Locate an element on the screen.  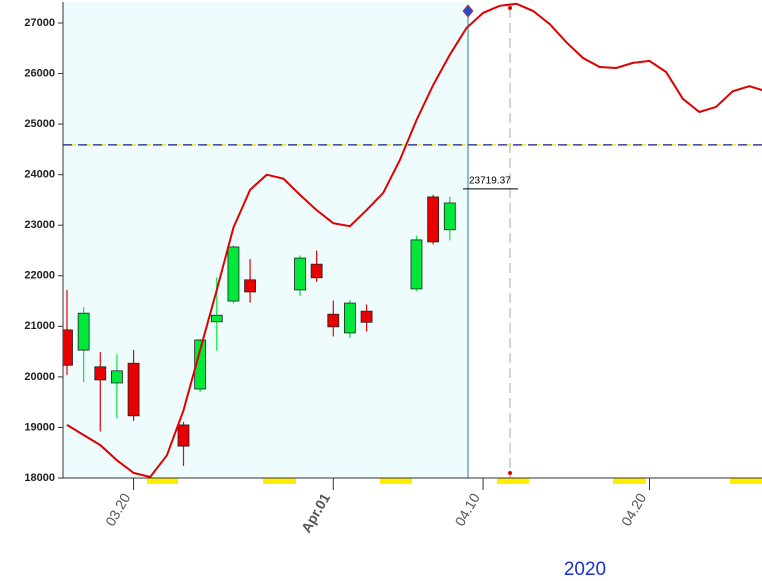
y-tick-label: 24000 is located at coordinates (39, 175).